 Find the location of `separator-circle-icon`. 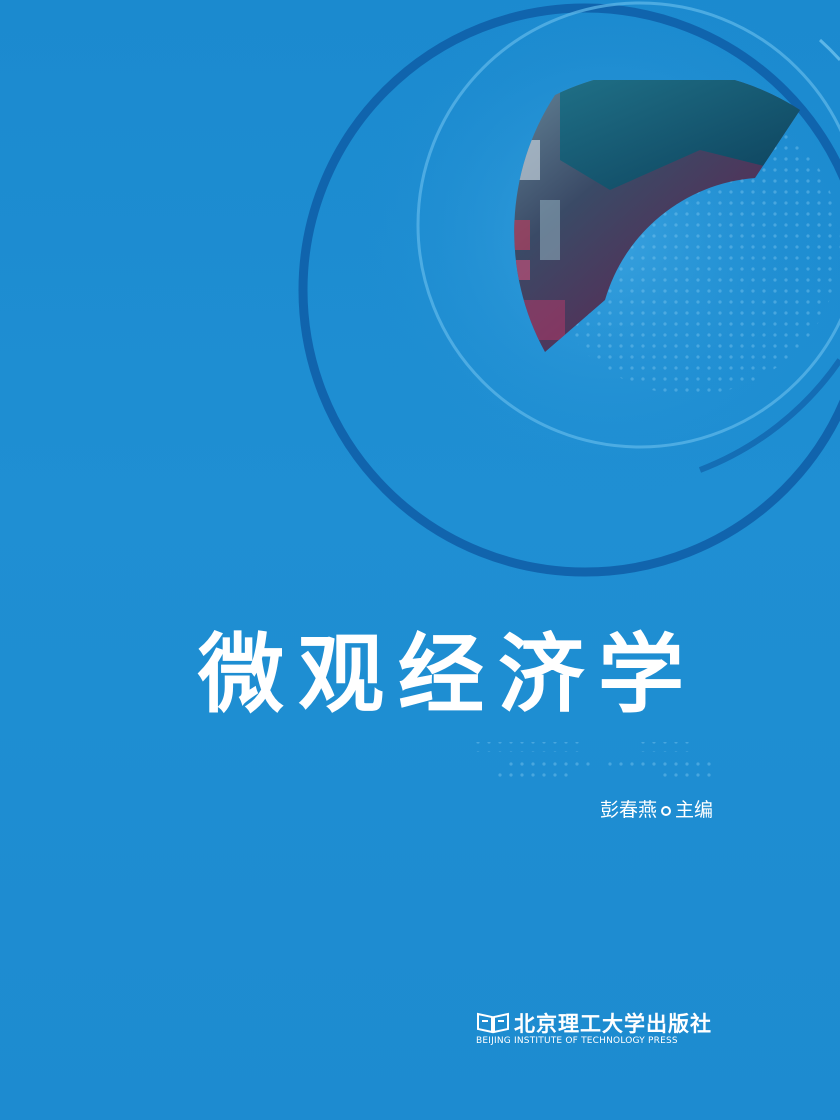

separator-circle-icon is located at coordinates (666, 810).